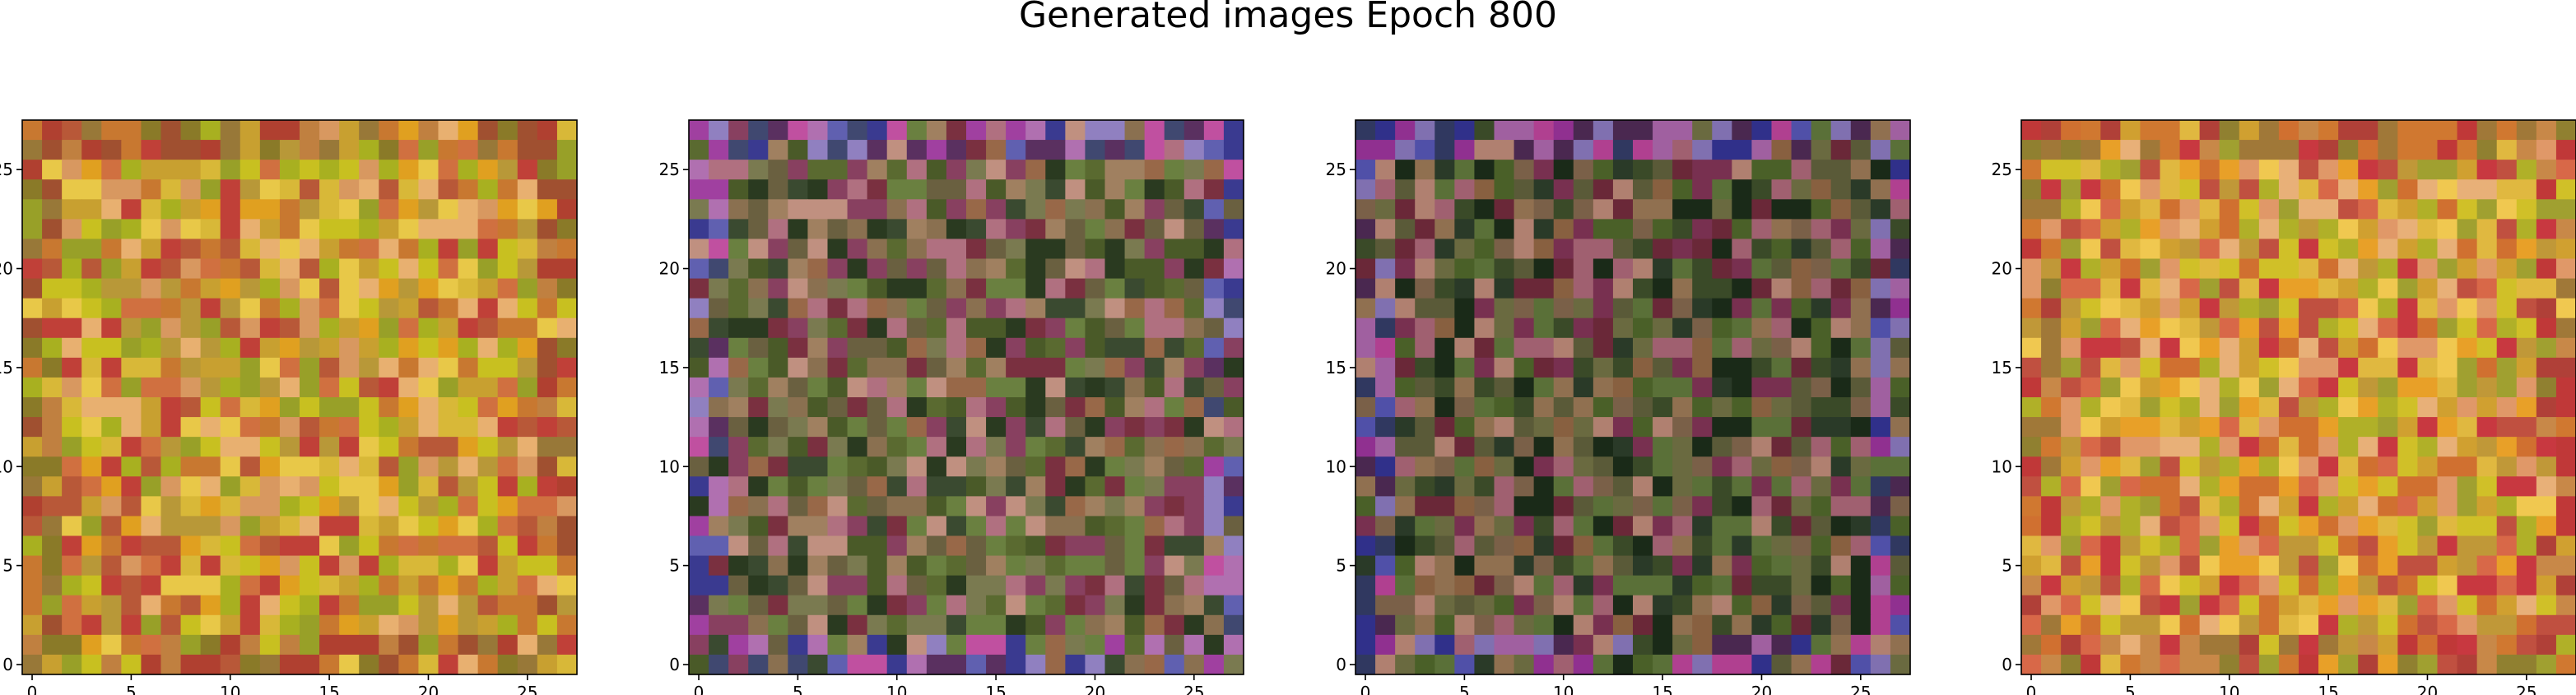  Describe the element at coordinates (2328, 689) in the screenshot. I see `x-tick-label: 15` at that location.